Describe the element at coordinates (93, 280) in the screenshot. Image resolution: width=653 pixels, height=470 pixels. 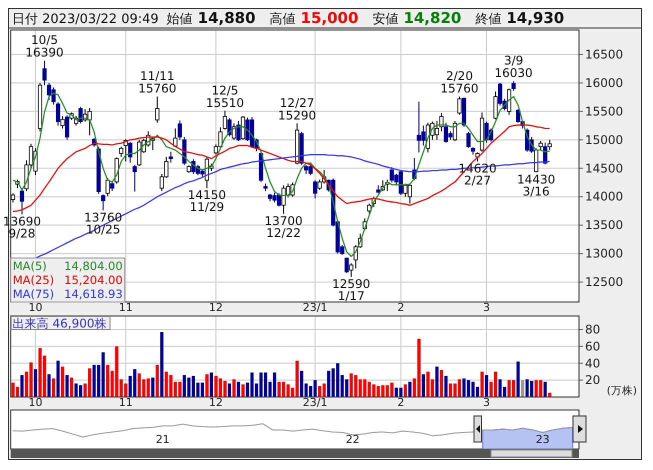
I see `annotation: 15,204.00` at that location.